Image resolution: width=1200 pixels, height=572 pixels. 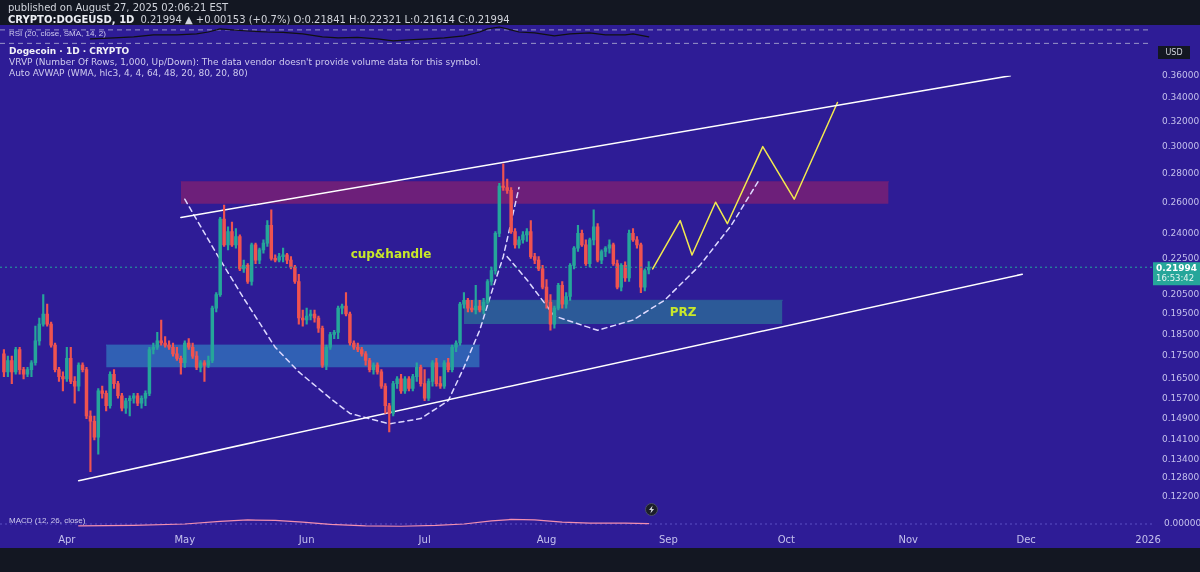 I want to click on y-tick-label: 0.12800, so click(x=1181, y=476).